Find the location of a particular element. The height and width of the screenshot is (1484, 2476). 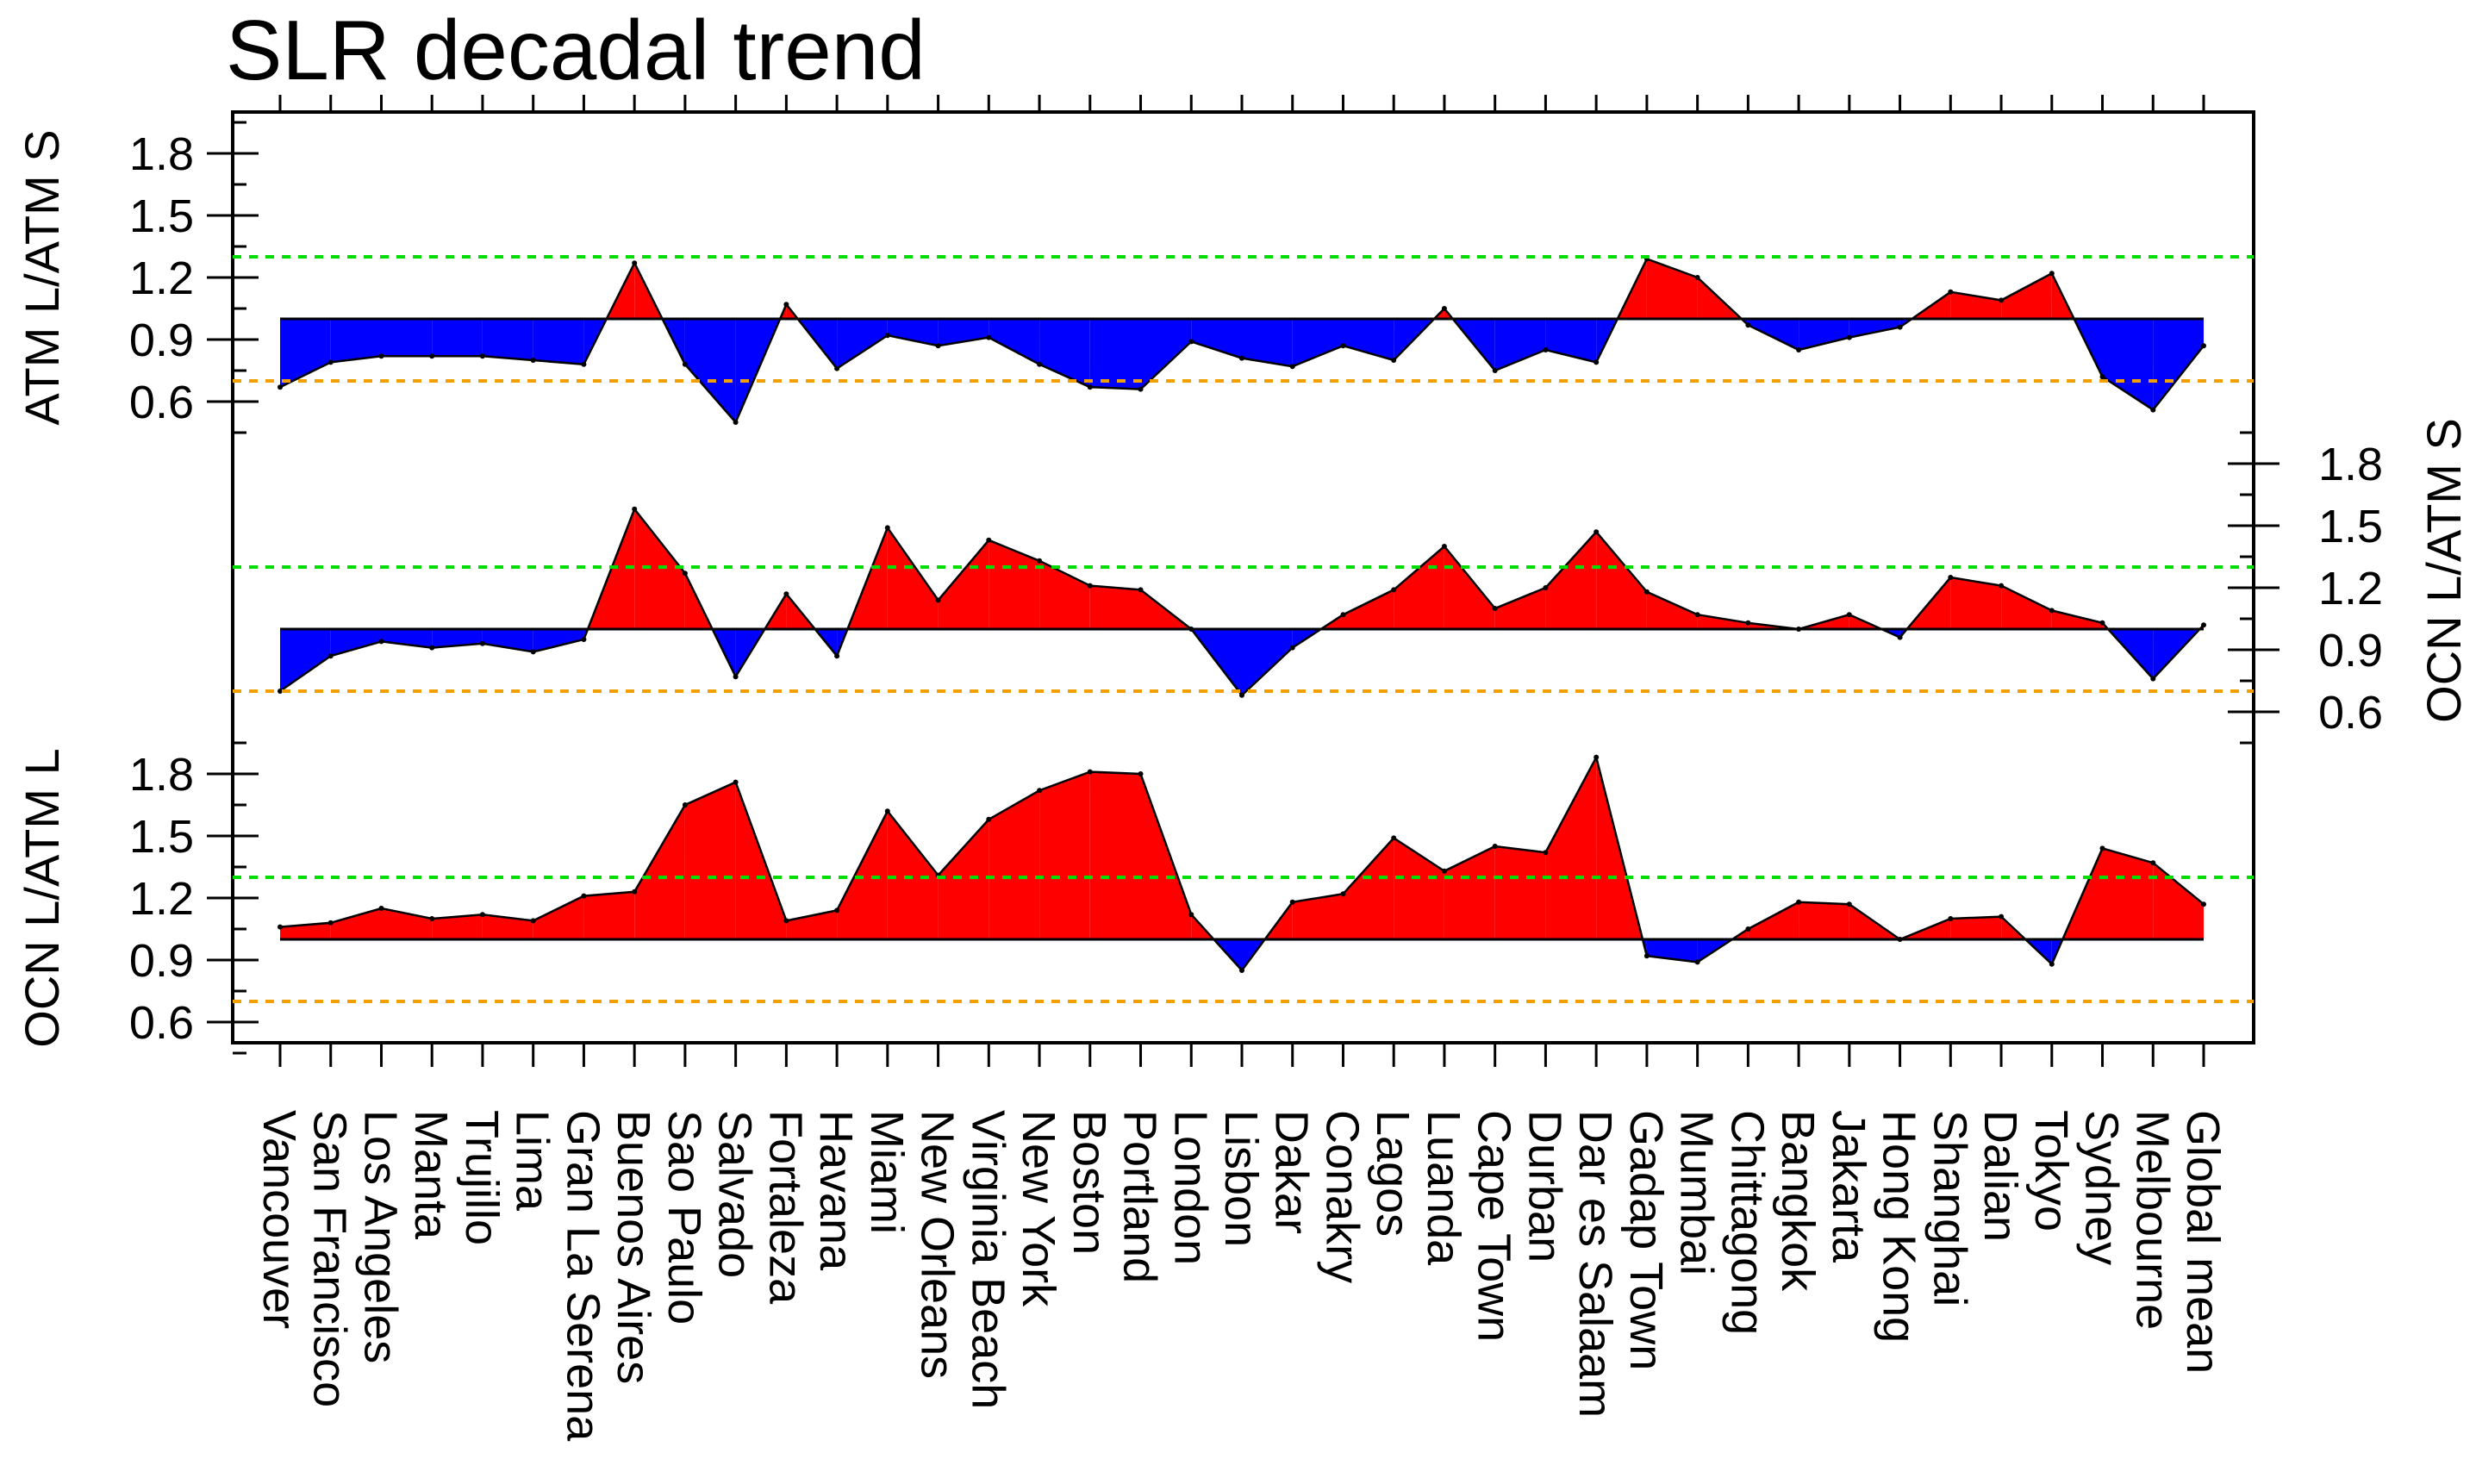

ylabel-2: OCN L/ATM S is located at coordinates (2444, 571).